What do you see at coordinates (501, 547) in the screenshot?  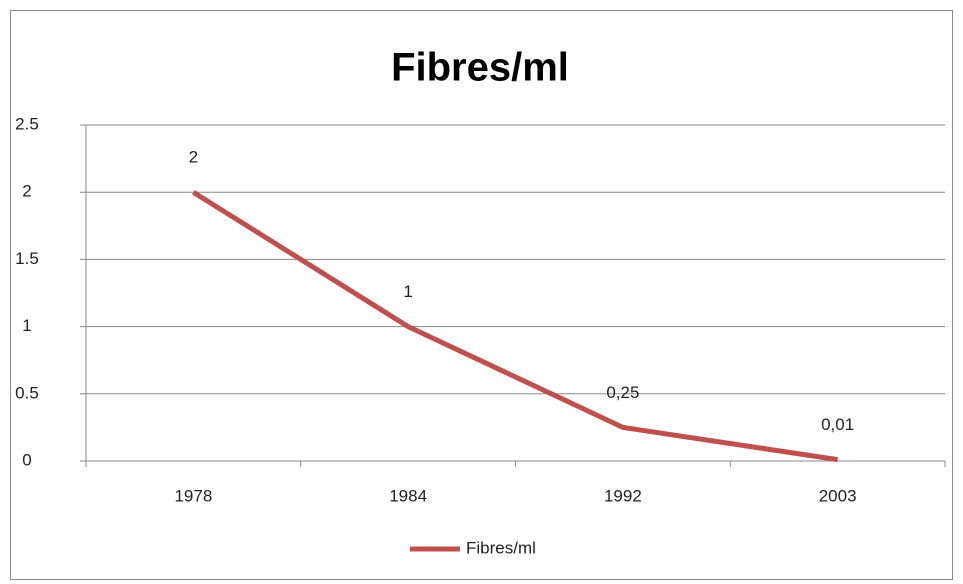 I see `legend-label: Fibres/ml` at bounding box center [501, 547].